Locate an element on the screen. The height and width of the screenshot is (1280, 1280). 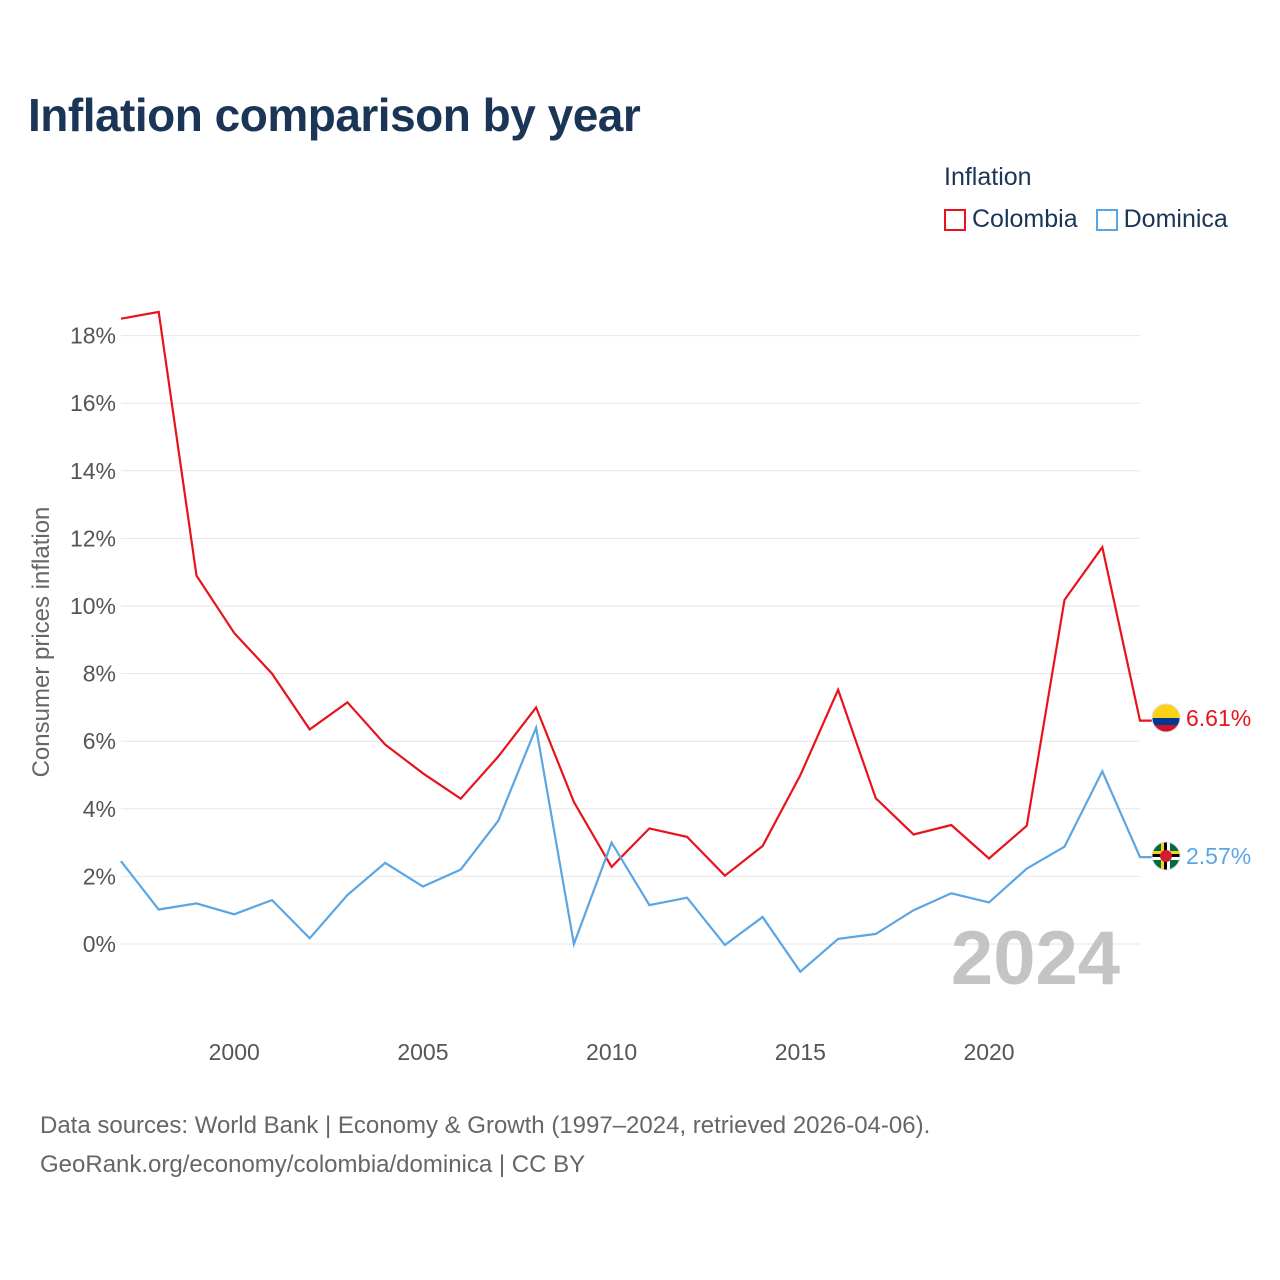
y-tick-label: 16% is located at coordinates (93, 403).